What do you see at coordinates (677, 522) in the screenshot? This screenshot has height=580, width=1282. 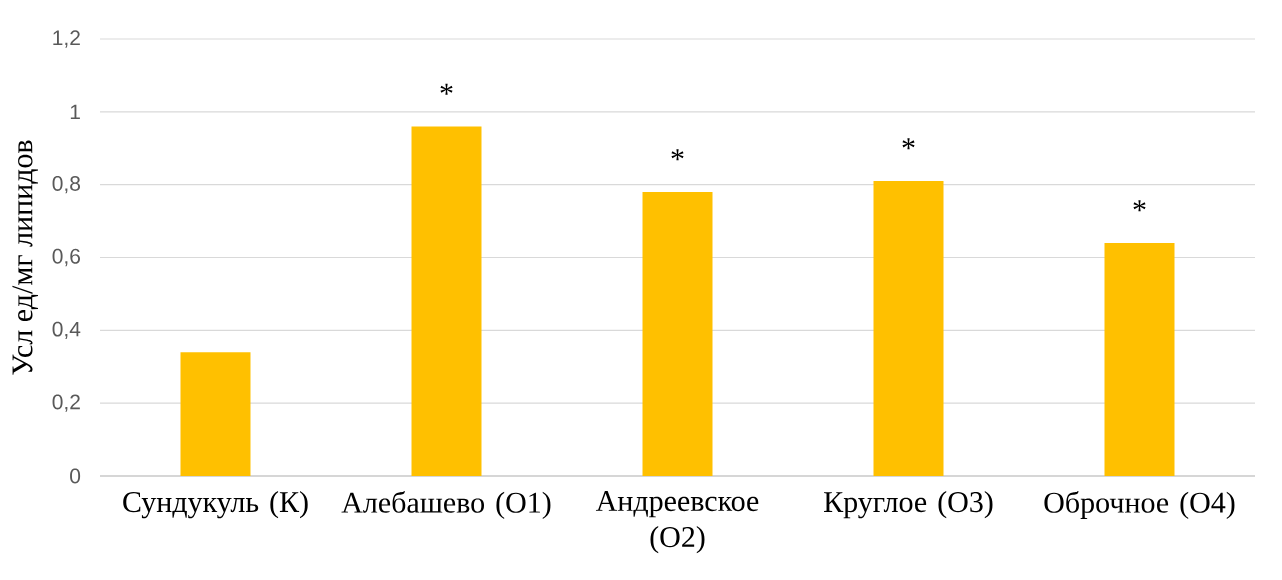 I see `x-tick-label: Андреевское (О2)` at bounding box center [677, 522].